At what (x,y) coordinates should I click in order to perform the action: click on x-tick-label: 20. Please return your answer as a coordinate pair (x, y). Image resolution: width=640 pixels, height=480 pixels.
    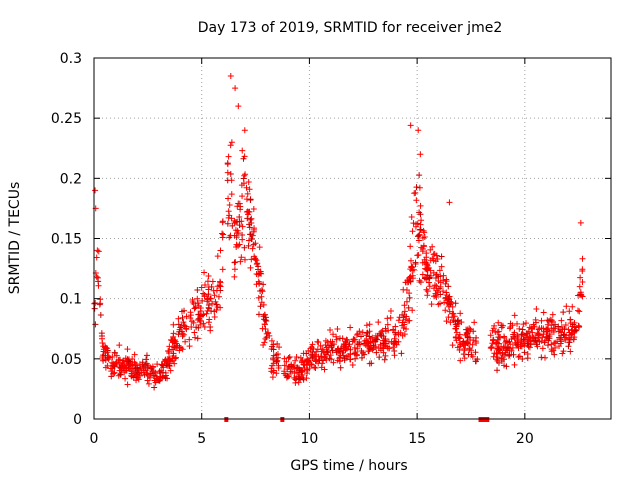
    Looking at the image, I should click on (525, 439).